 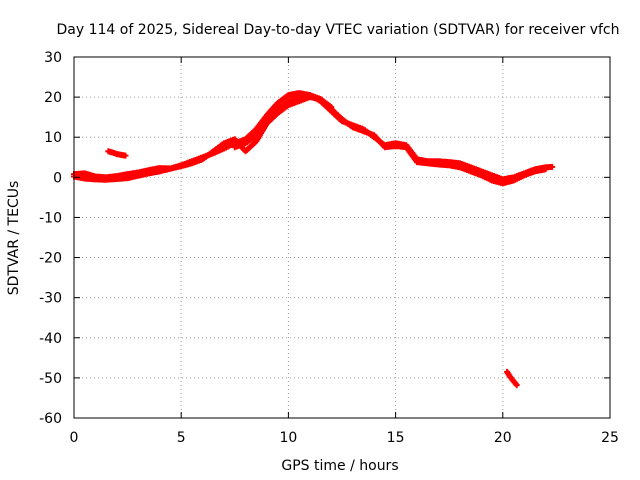 What do you see at coordinates (610, 438) in the screenshot?
I see `x-tick-label: 25` at bounding box center [610, 438].